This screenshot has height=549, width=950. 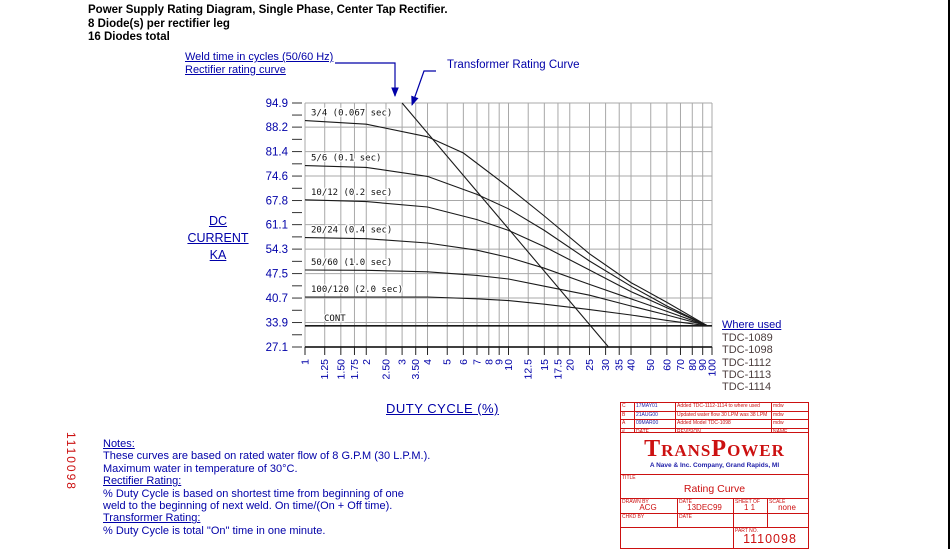 I want to click on x-tick-label: 70, so click(x=681, y=365).